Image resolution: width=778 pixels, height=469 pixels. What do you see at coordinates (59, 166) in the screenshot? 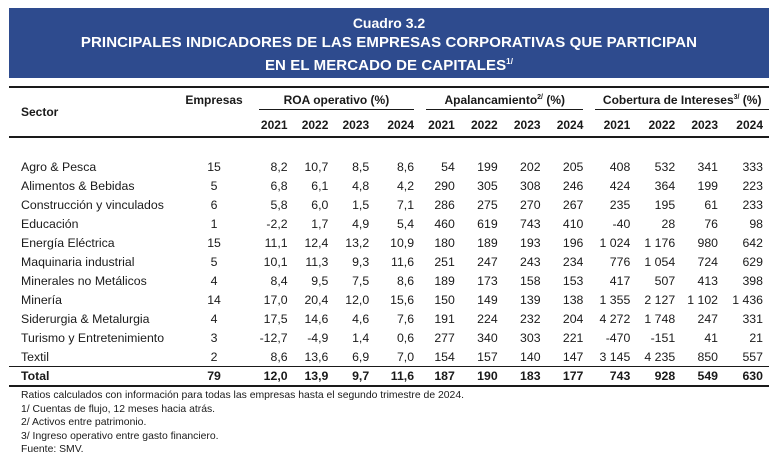
I see `sector-cell: Agro & Pesca` at bounding box center [59, 166].